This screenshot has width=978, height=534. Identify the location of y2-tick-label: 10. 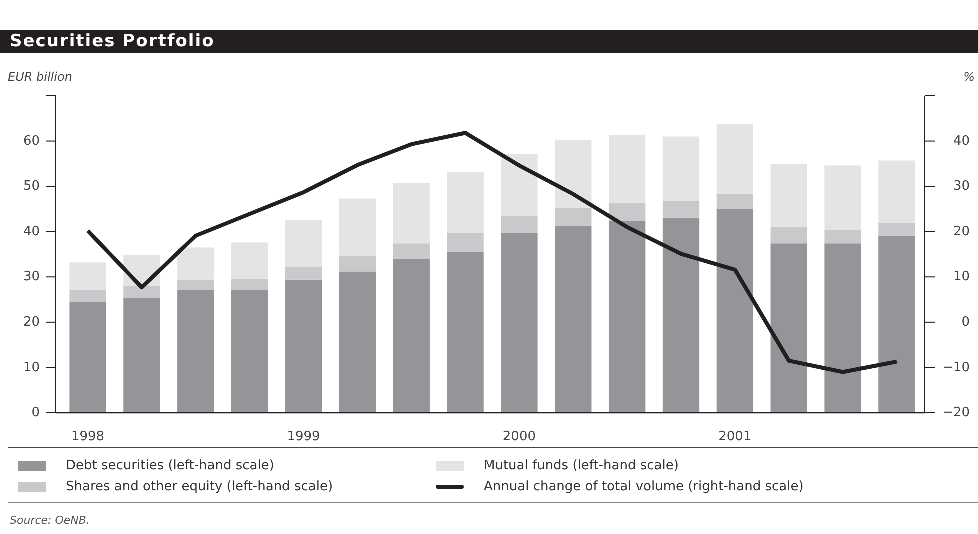
(961, 277).